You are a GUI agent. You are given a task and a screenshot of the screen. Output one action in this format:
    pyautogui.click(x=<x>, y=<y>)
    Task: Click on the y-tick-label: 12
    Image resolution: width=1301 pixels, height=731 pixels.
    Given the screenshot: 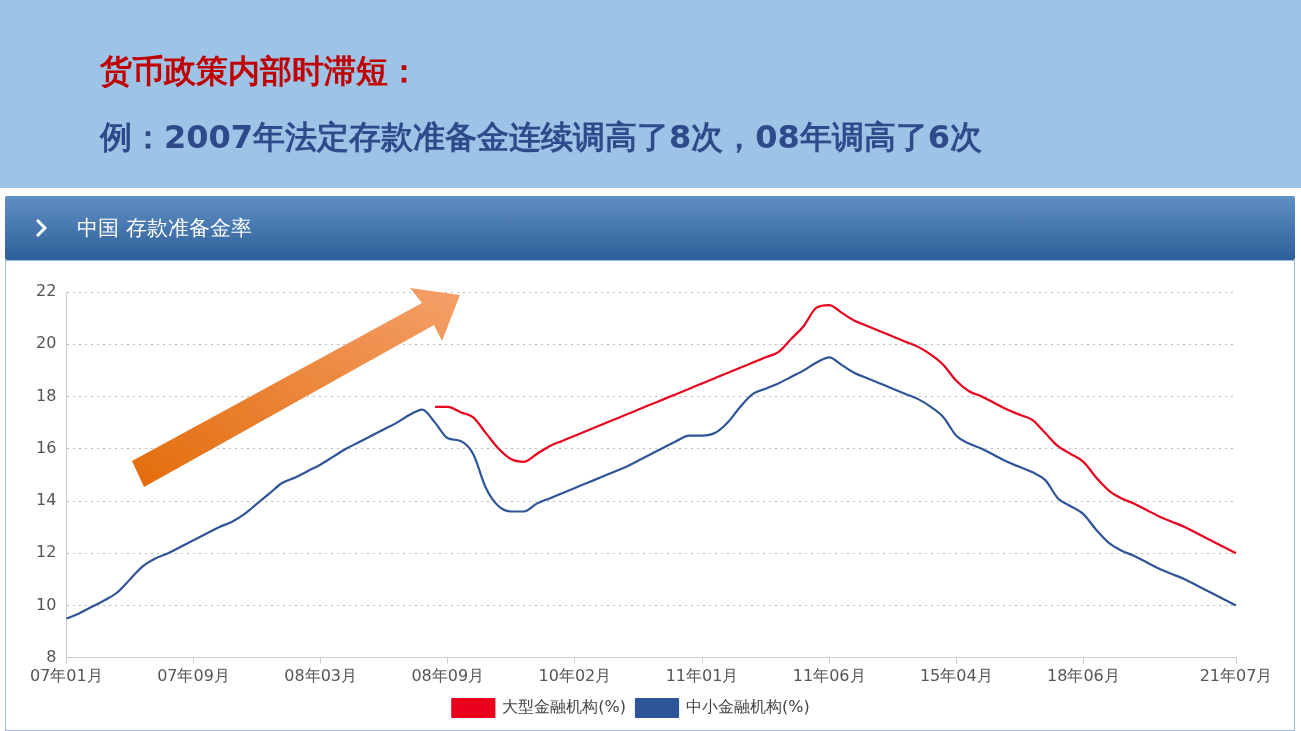 What is the action you would take?
    pyautogui.click(x=46, y=552)
    